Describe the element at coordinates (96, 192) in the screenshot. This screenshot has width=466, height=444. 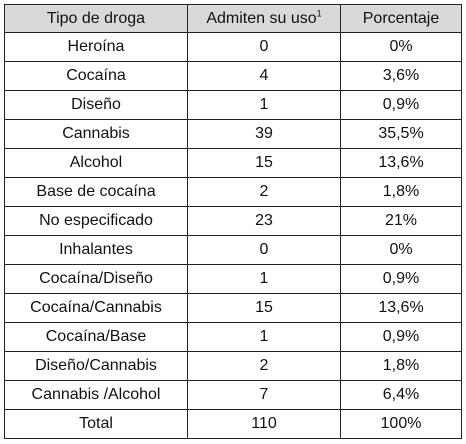
I see `cell-drug-type: Base de cocaína` at that location.